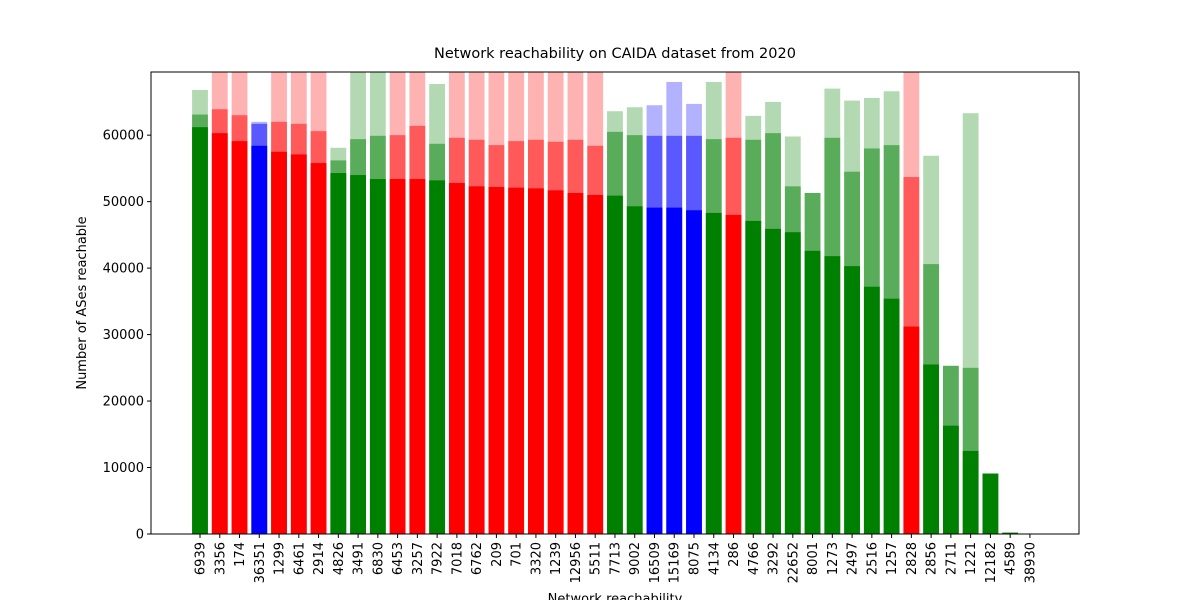 Image resolution: width=1200 pixels, height=600 pixels. Describe the element at coordinates (971, 558) in the screenshot. I see `x-tick-label: 1221` at that location.